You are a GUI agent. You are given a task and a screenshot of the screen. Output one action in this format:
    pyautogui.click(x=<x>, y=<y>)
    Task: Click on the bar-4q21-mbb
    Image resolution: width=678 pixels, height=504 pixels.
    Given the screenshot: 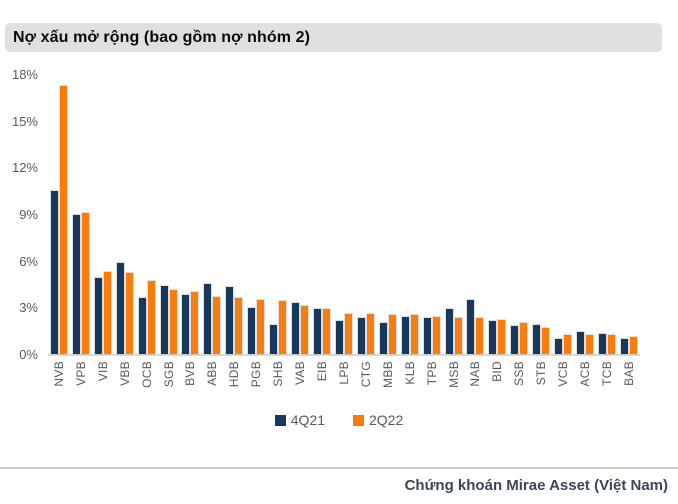 What is the action you would take?
    pyautogui.click(x=383, y=338)
    